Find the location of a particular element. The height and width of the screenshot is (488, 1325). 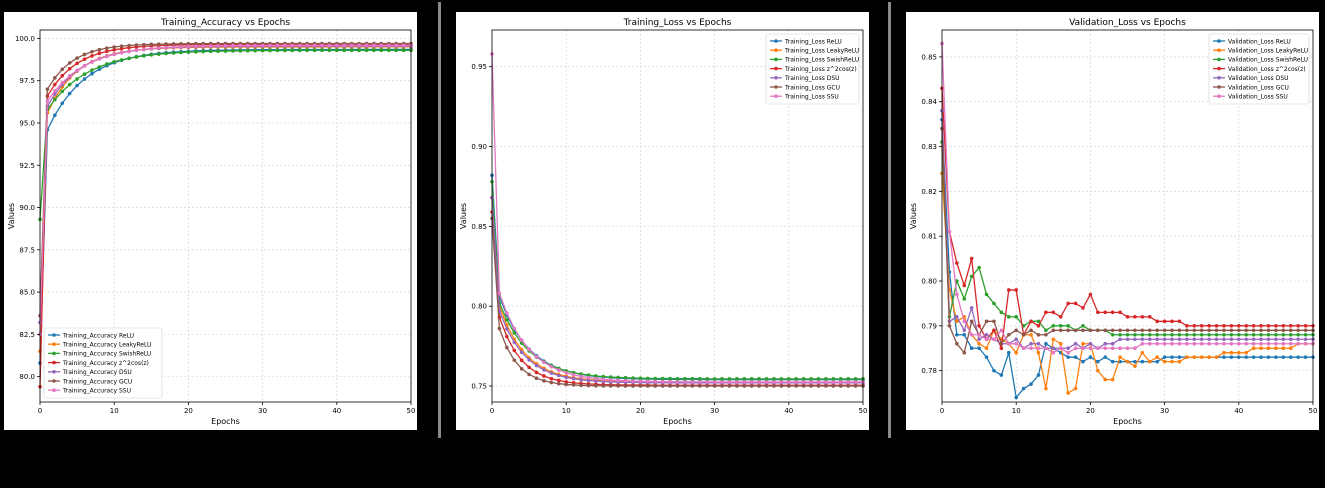

series-line-SwishReLU is located at coordinates (1127, 239).